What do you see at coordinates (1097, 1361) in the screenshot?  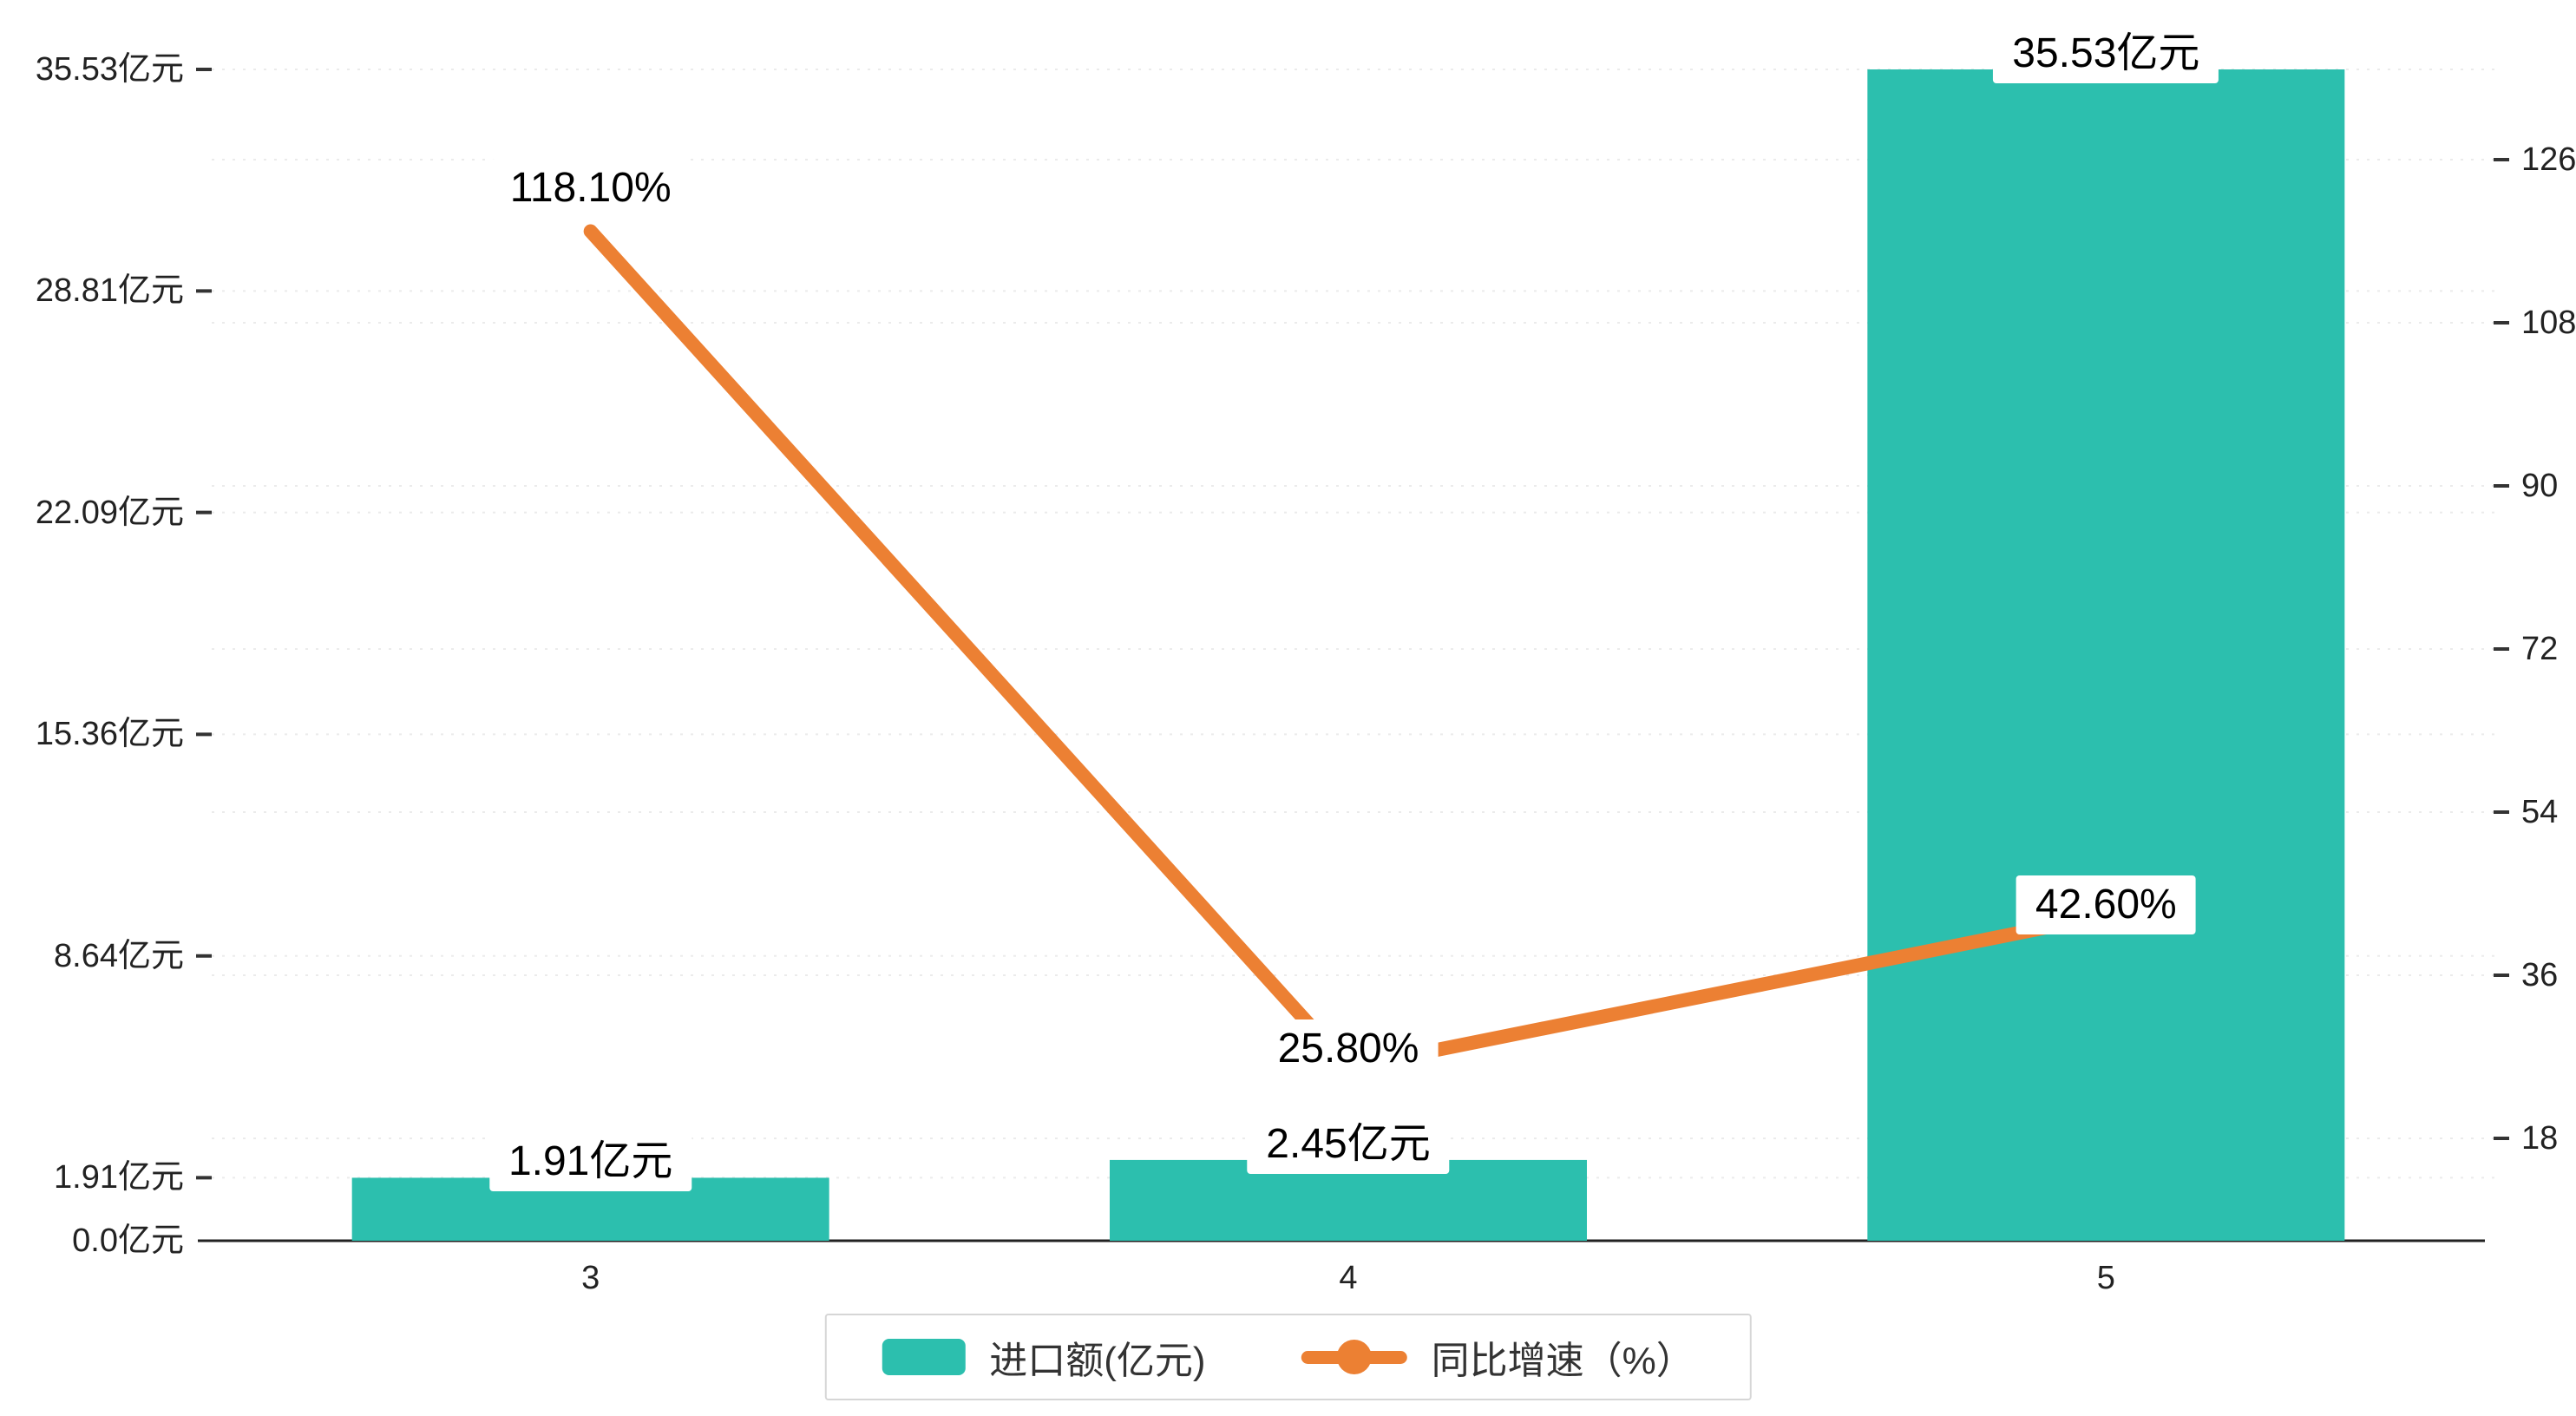 I see `legend-label-imports: 进口额(亿元)` at bounding box center [1097, 1361].